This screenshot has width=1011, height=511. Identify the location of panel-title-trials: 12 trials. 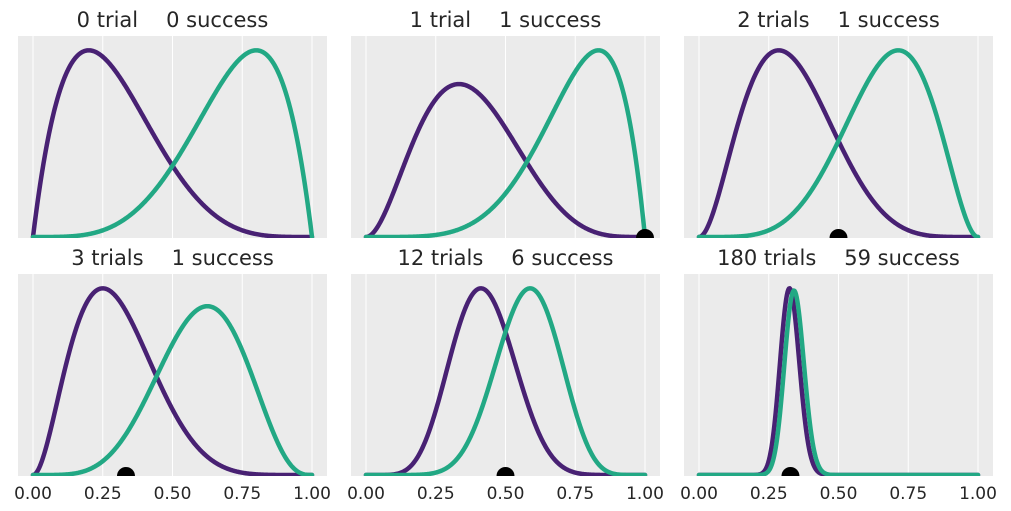
(441, 258).